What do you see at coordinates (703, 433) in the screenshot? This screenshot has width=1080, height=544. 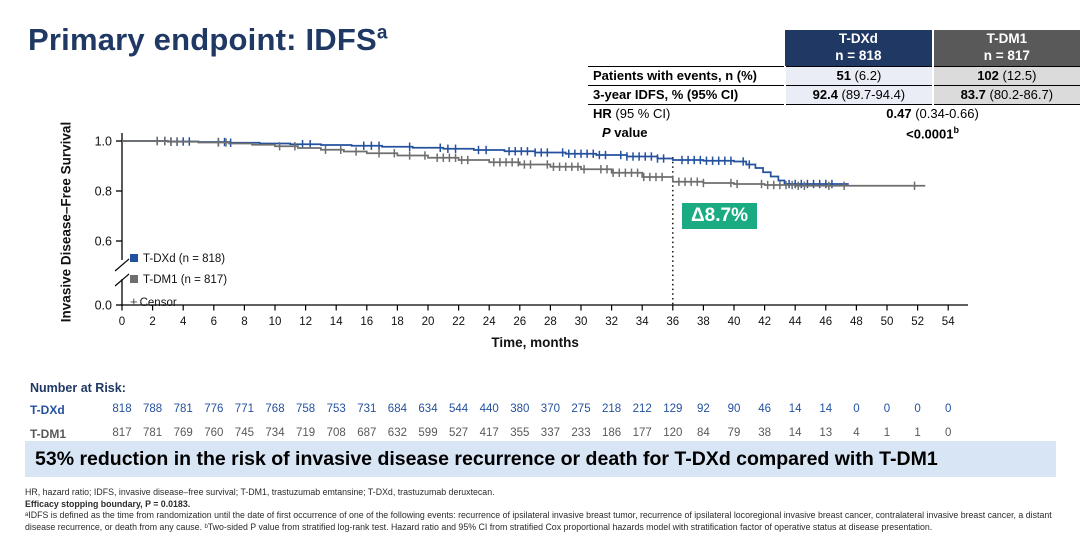 I see `risk-count: 84` at bounding box center [703, 433].